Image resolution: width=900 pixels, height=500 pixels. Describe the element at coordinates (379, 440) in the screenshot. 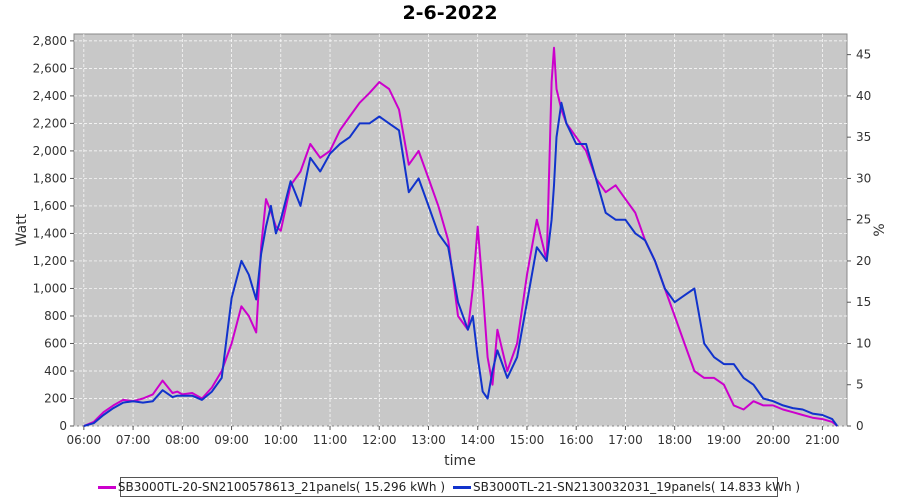

I see `x-tick-label: 12:00` at that location.